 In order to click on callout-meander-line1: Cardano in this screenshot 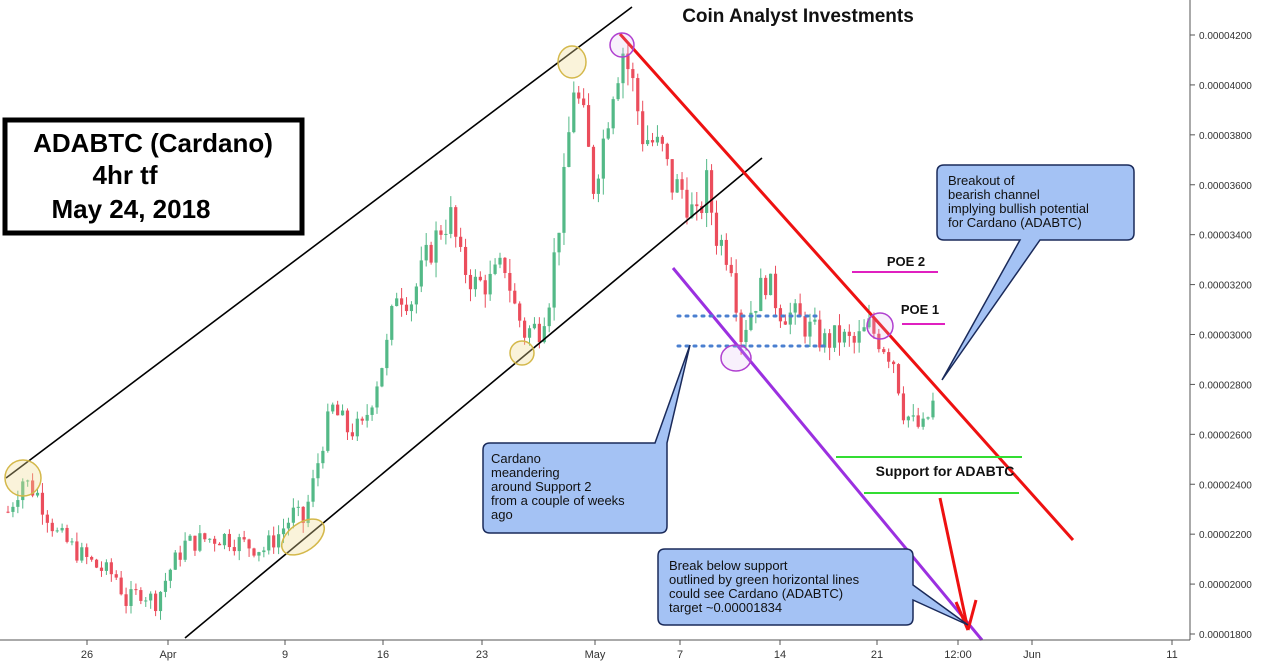, I will do `click(516, 458)`.